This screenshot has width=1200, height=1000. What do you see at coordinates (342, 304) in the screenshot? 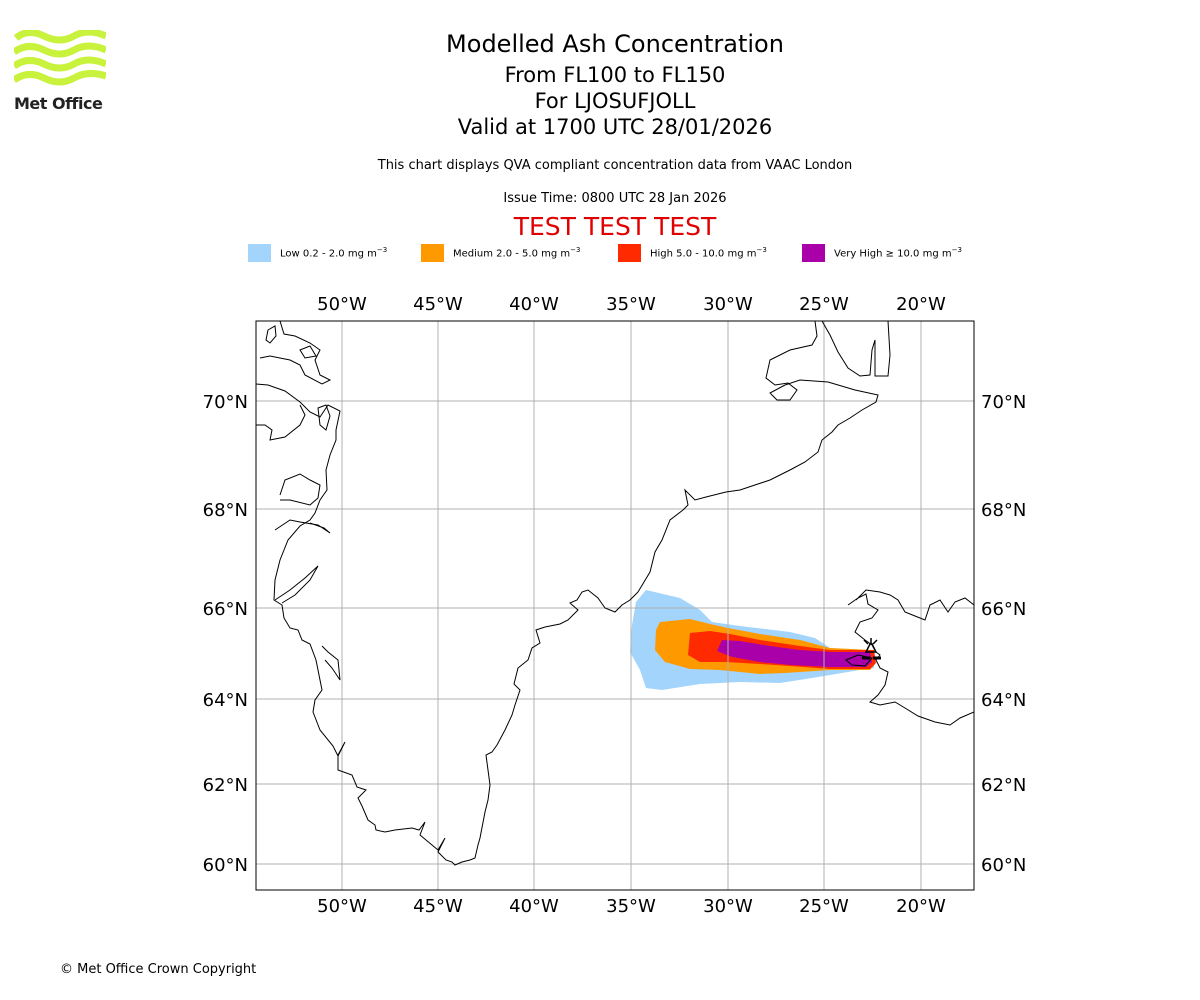
I see `lon-tick-label-top: 50°W` at bounding box center [342, 304].